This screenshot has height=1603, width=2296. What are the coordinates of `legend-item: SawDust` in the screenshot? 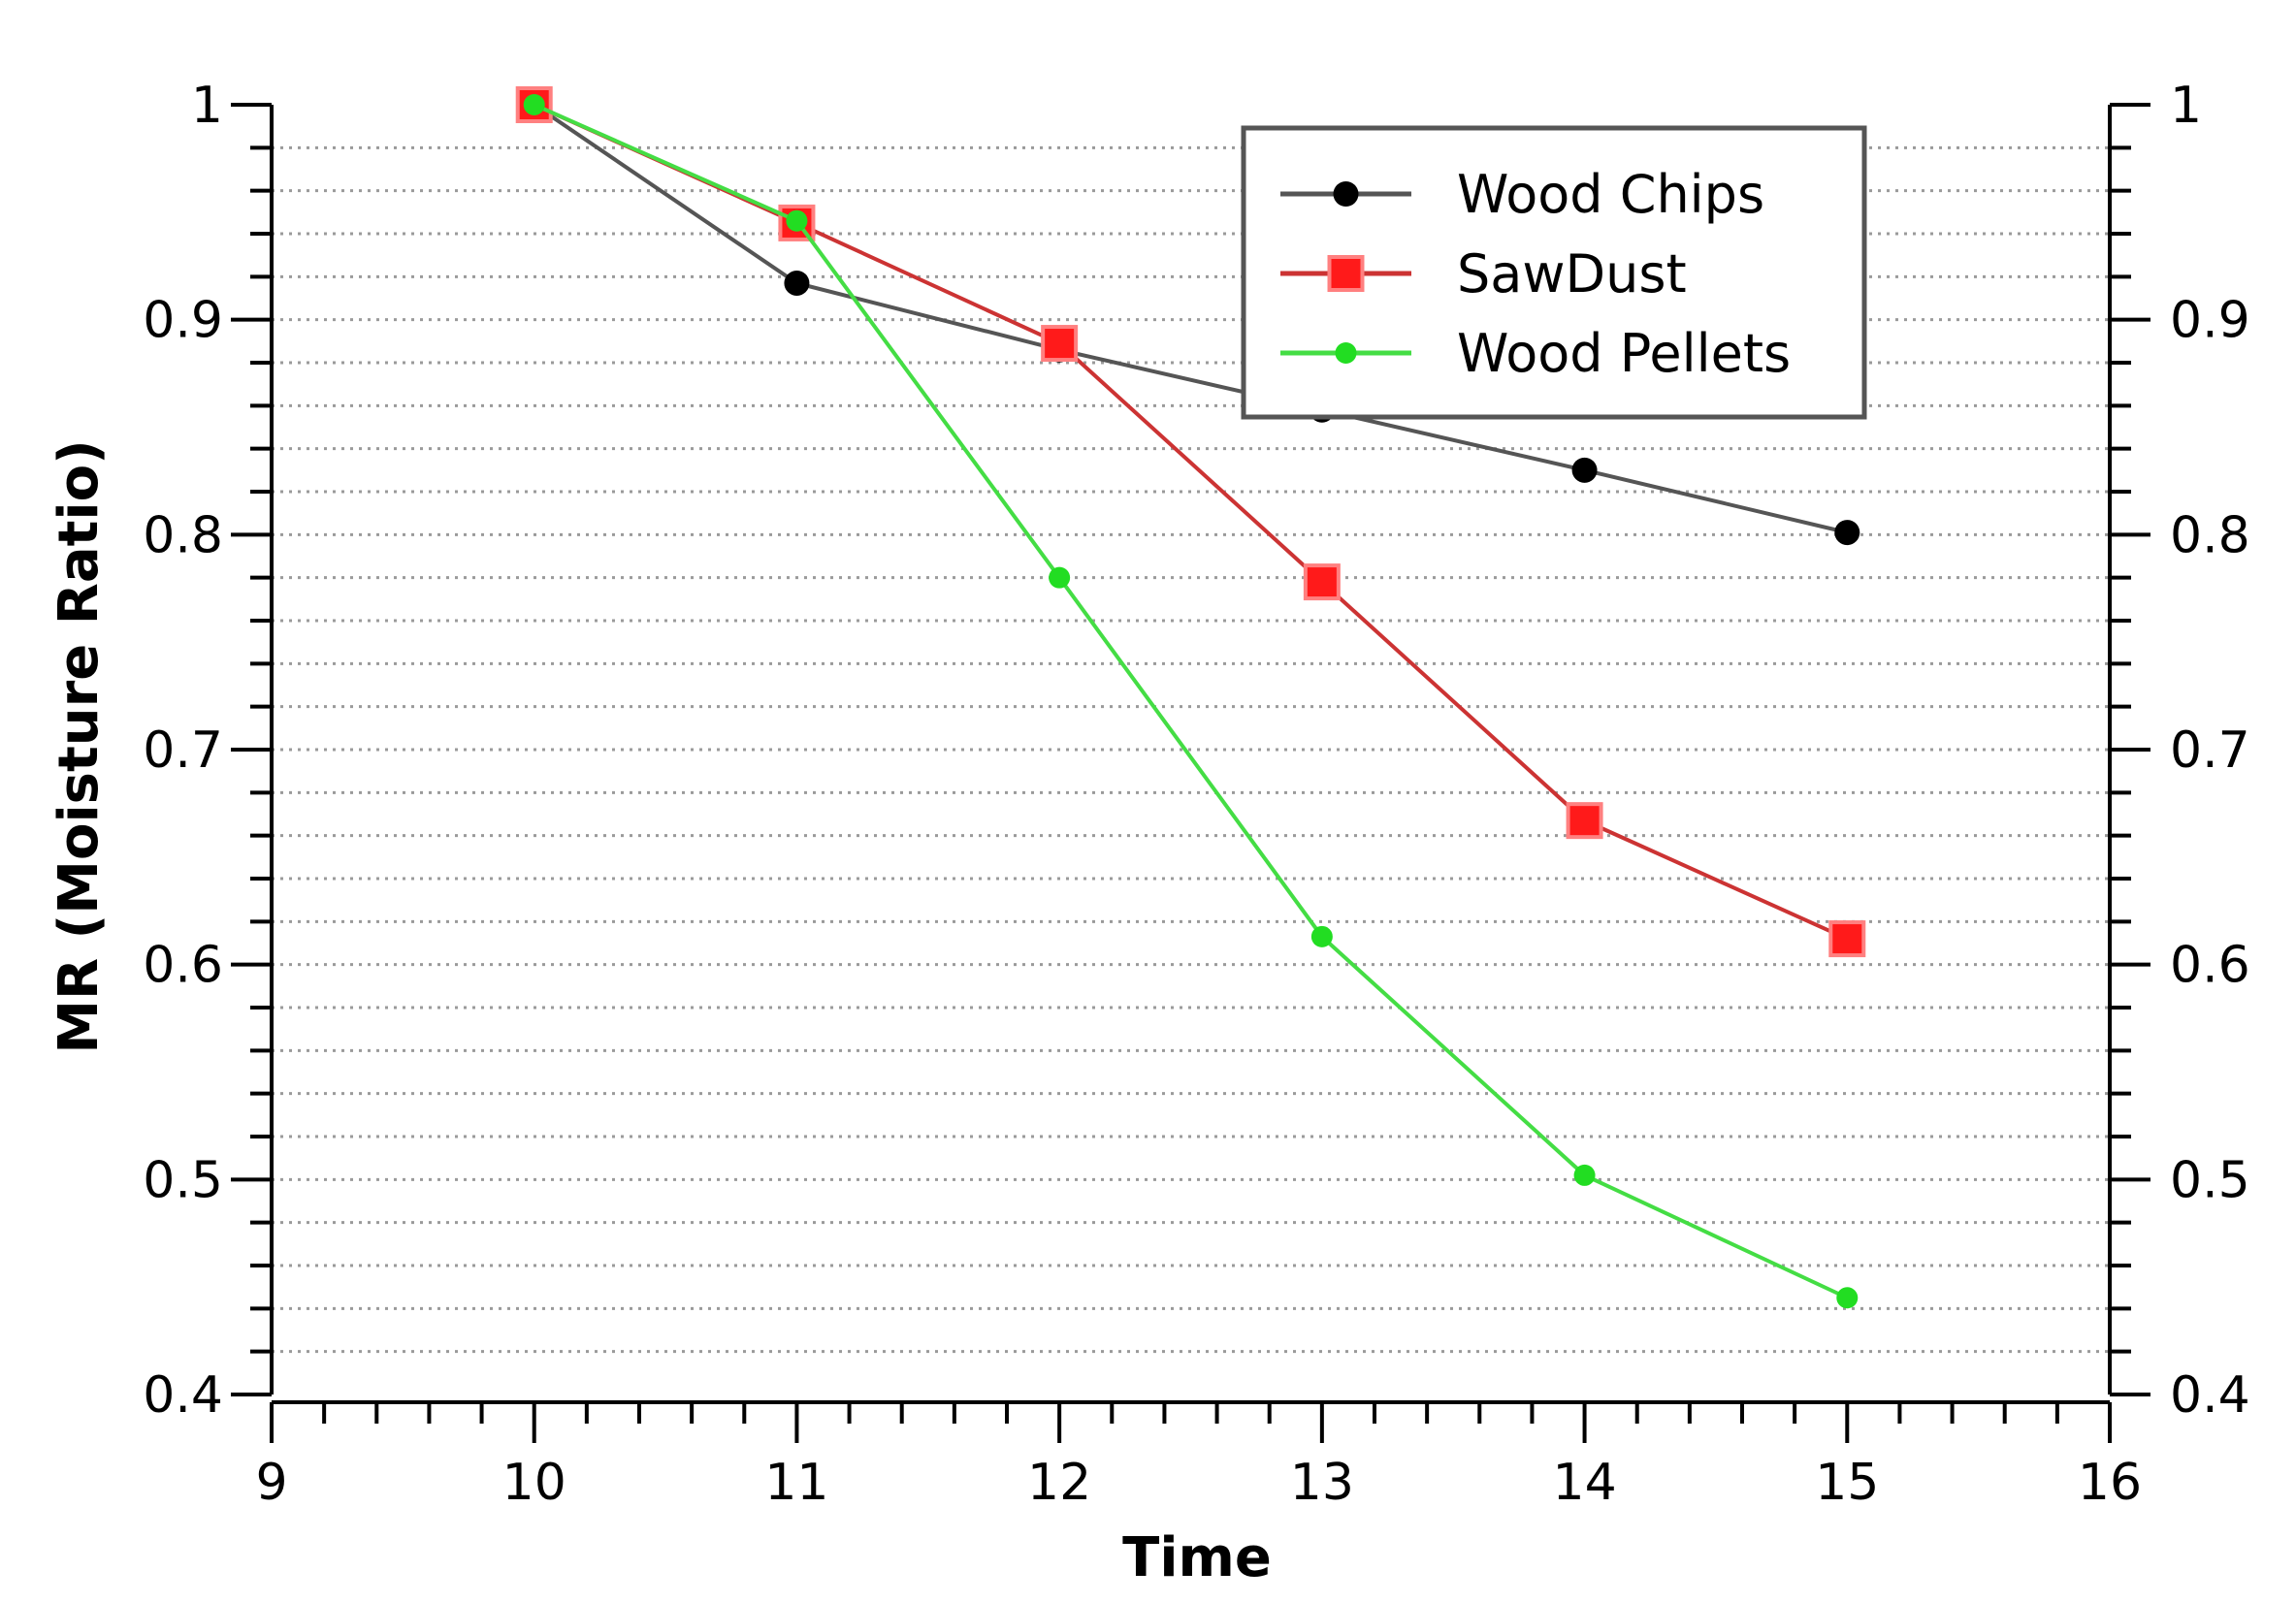 It's located at (1484, 274).